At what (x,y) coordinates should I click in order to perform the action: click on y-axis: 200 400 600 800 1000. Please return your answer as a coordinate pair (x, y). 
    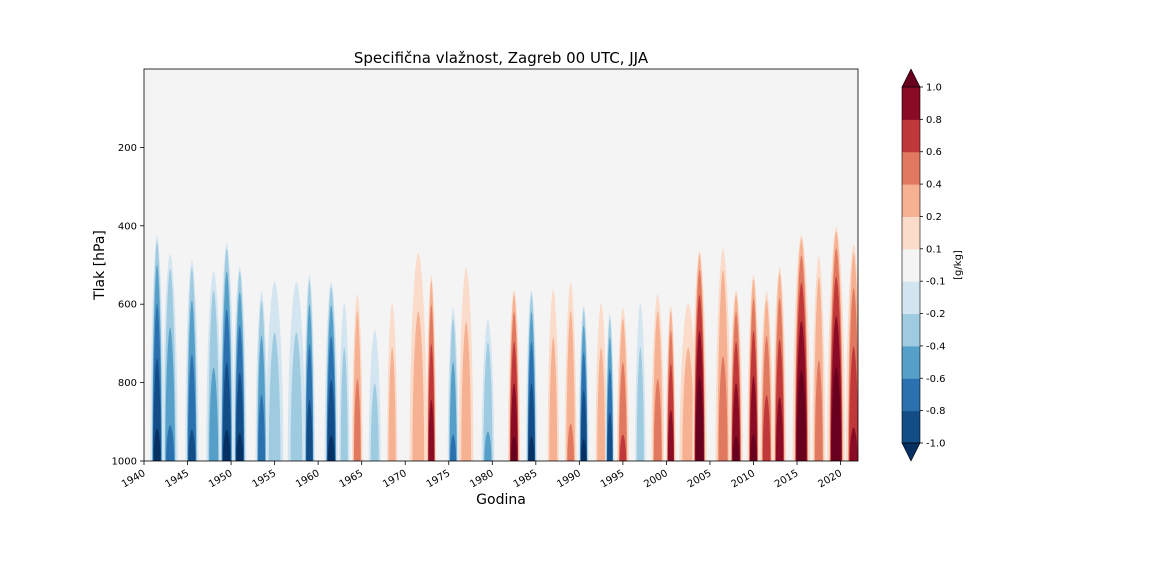
    Looking at the image, I should click on (128, 305).